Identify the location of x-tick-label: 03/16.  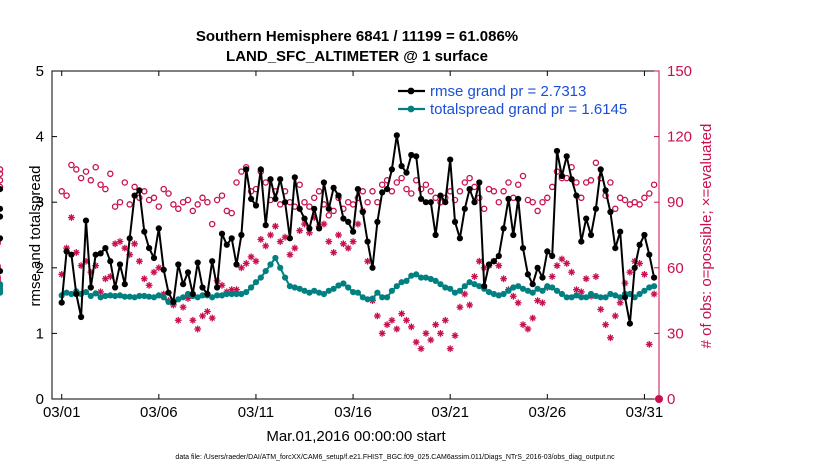
(353, 412).